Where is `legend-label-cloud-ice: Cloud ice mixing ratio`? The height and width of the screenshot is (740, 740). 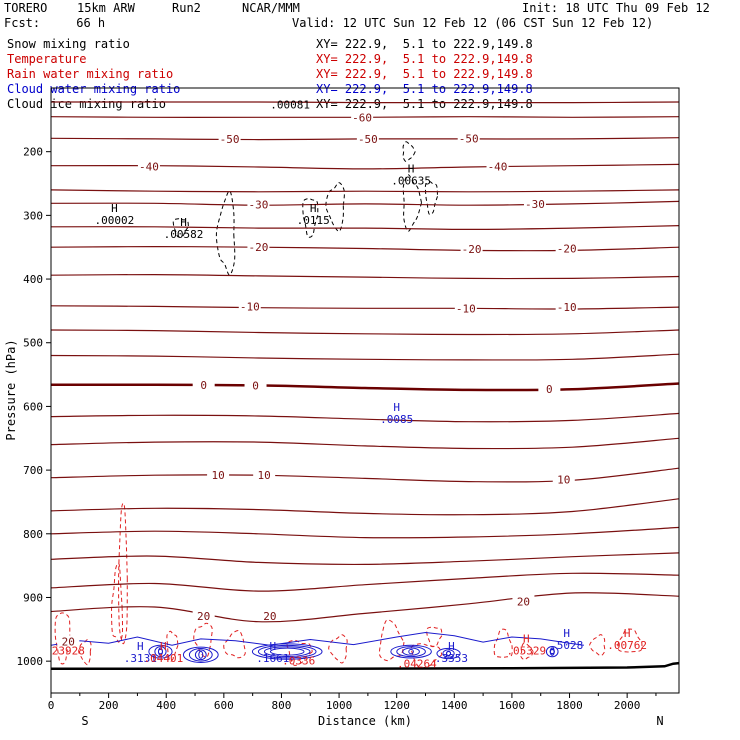
legend-label-cloud-ice: Cloud ice mixing ratio is located at coordinates (86, 104).